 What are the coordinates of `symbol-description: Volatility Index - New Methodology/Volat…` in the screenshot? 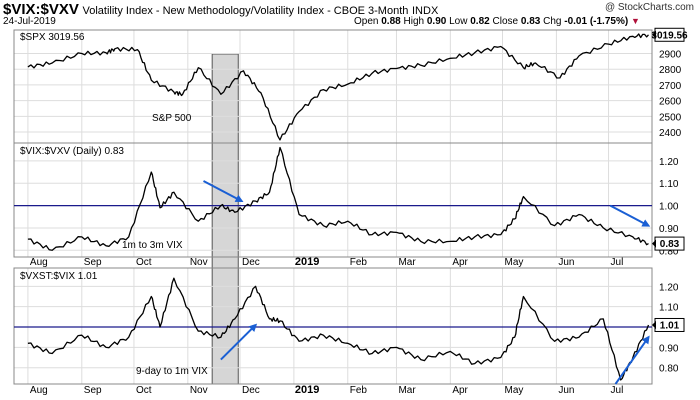 It's located at (245, 11).